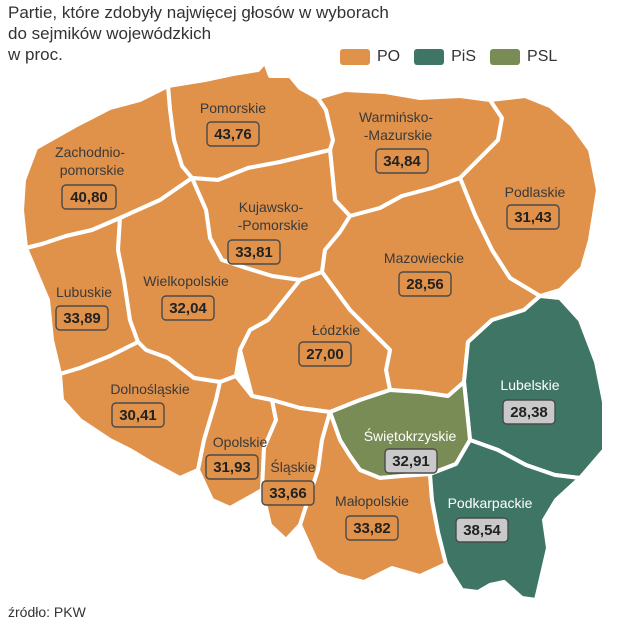 This screenshot has height=640, width=640. I want to click on region-value-mazowieckie: 28,56, so click(425, 284).